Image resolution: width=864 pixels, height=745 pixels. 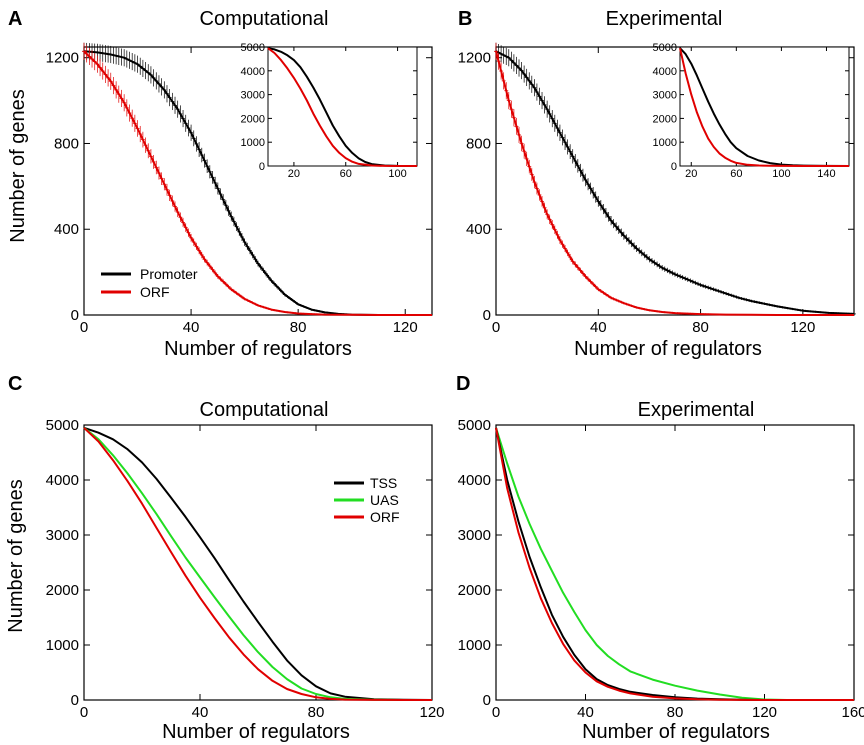 I want to click on panel-d-letter: D, so click(x=463, y=384).